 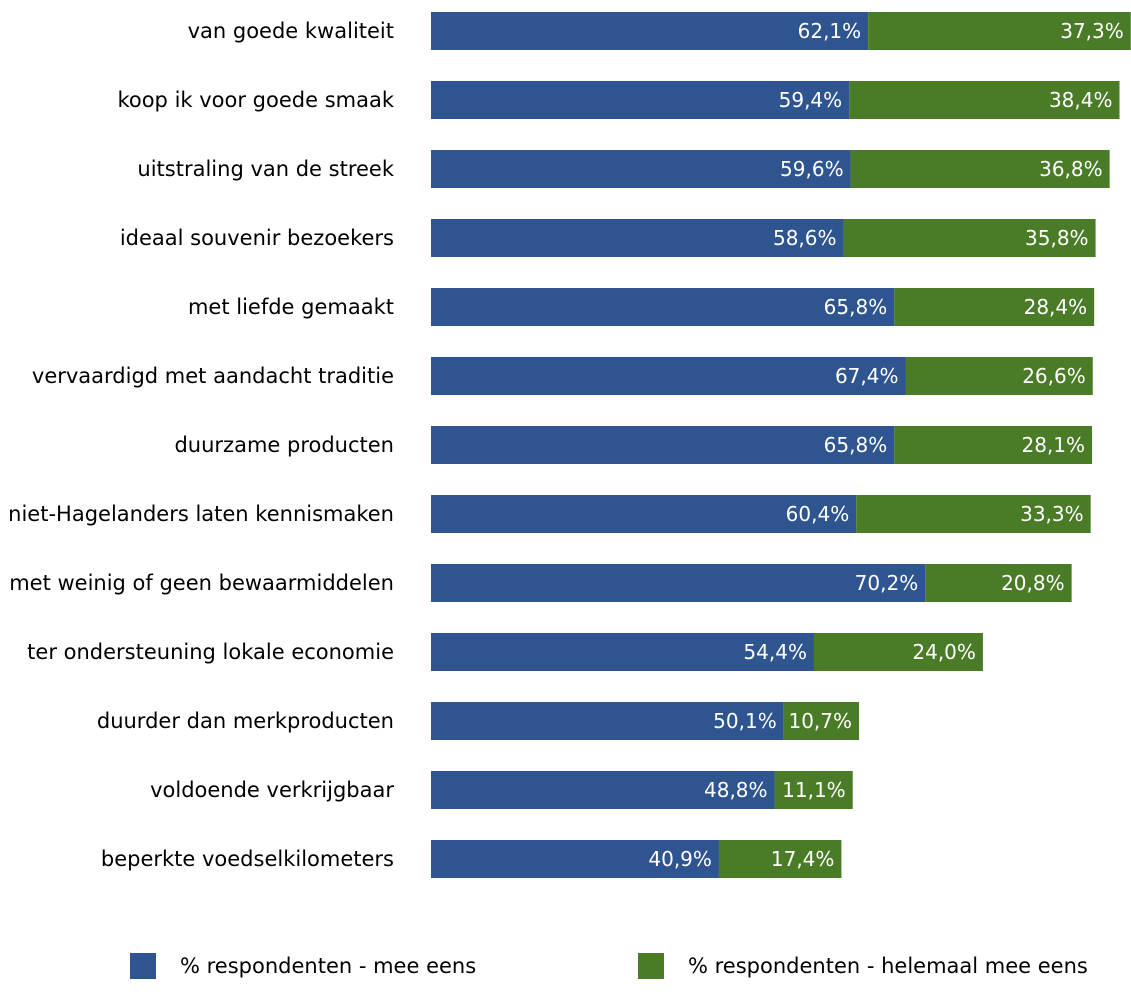 What do you see at coordinates (1092, 31) in the screenshot?
I see `data-label: 37,3%` at bounding box center [1092, 31].